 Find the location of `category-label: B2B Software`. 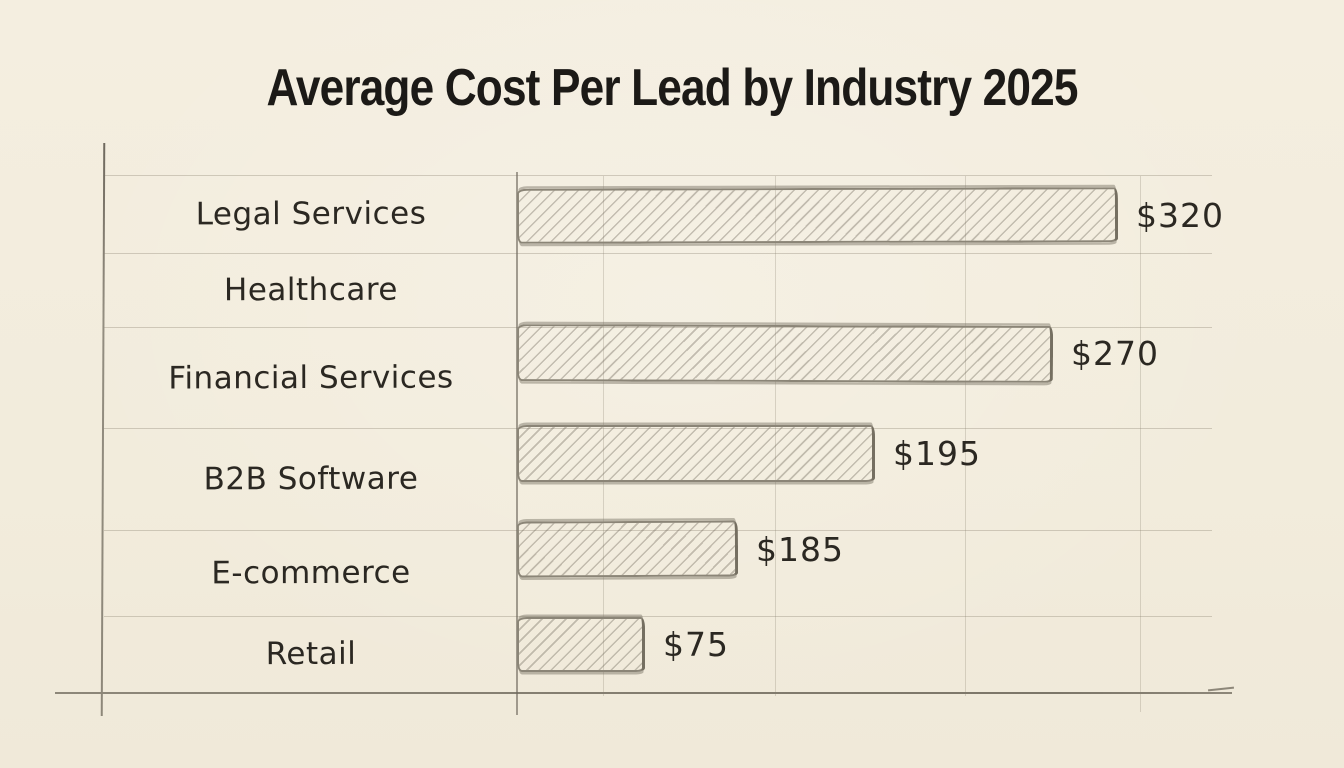

category-label: B2B Software is located at coordinates (311, 479).